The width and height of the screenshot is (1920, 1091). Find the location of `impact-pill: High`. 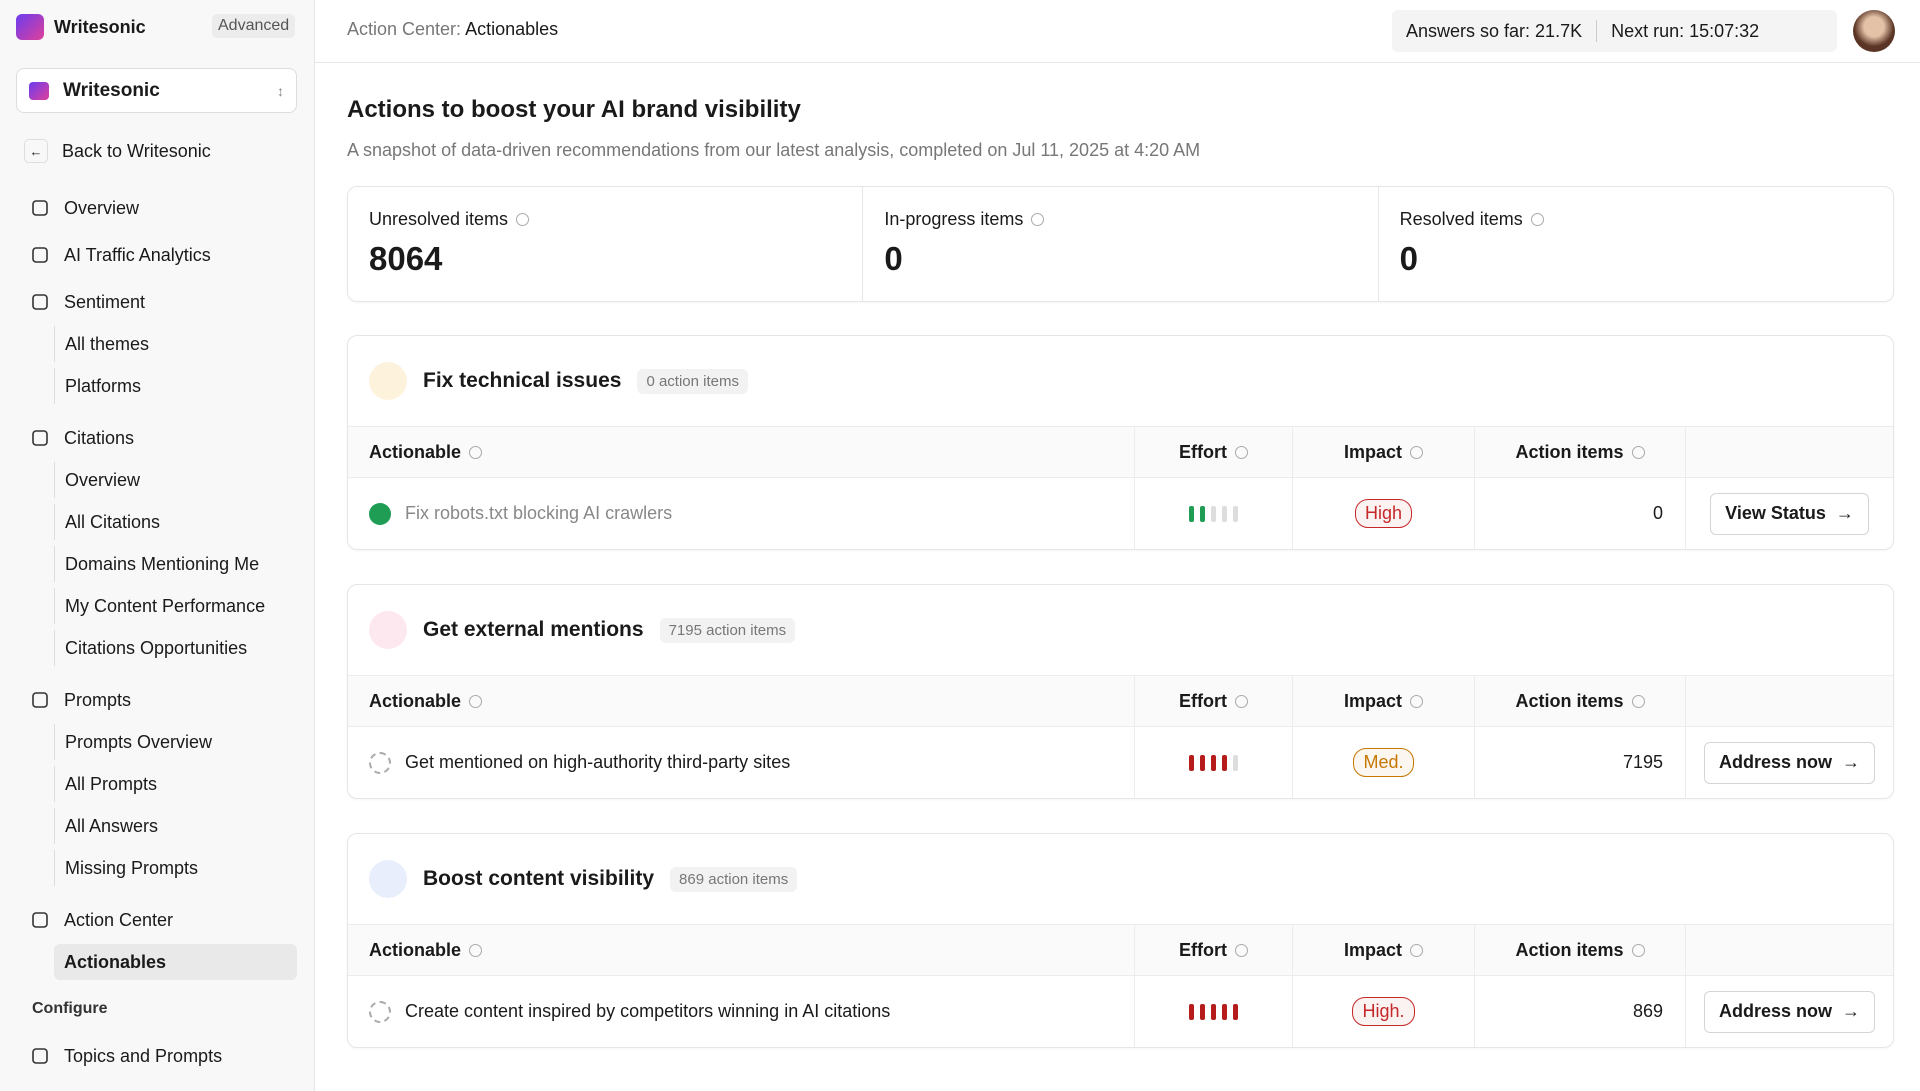

impact-pill: High is located at coordinates (1383, 513).